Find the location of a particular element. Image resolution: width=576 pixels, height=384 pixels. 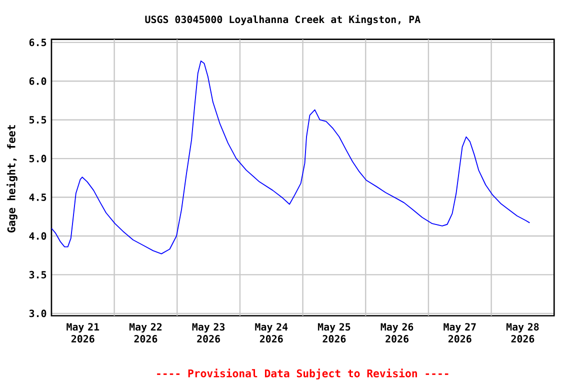

y-tick-label: 5.0 is located at coordinates (37, 158).